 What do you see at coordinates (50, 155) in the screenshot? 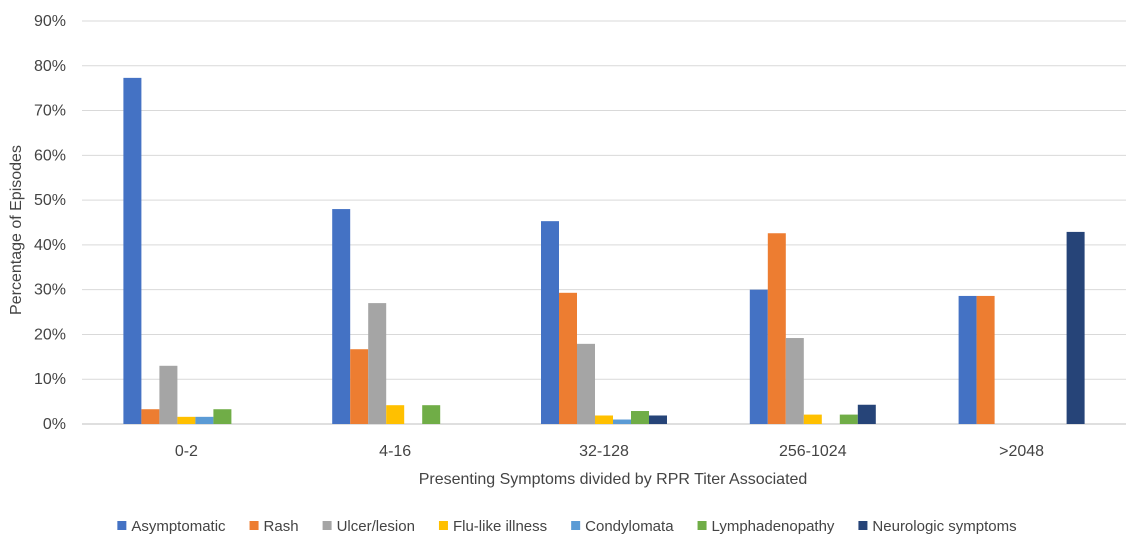
I see `y-tick-label: 60%` at bounding box center [50, 155].